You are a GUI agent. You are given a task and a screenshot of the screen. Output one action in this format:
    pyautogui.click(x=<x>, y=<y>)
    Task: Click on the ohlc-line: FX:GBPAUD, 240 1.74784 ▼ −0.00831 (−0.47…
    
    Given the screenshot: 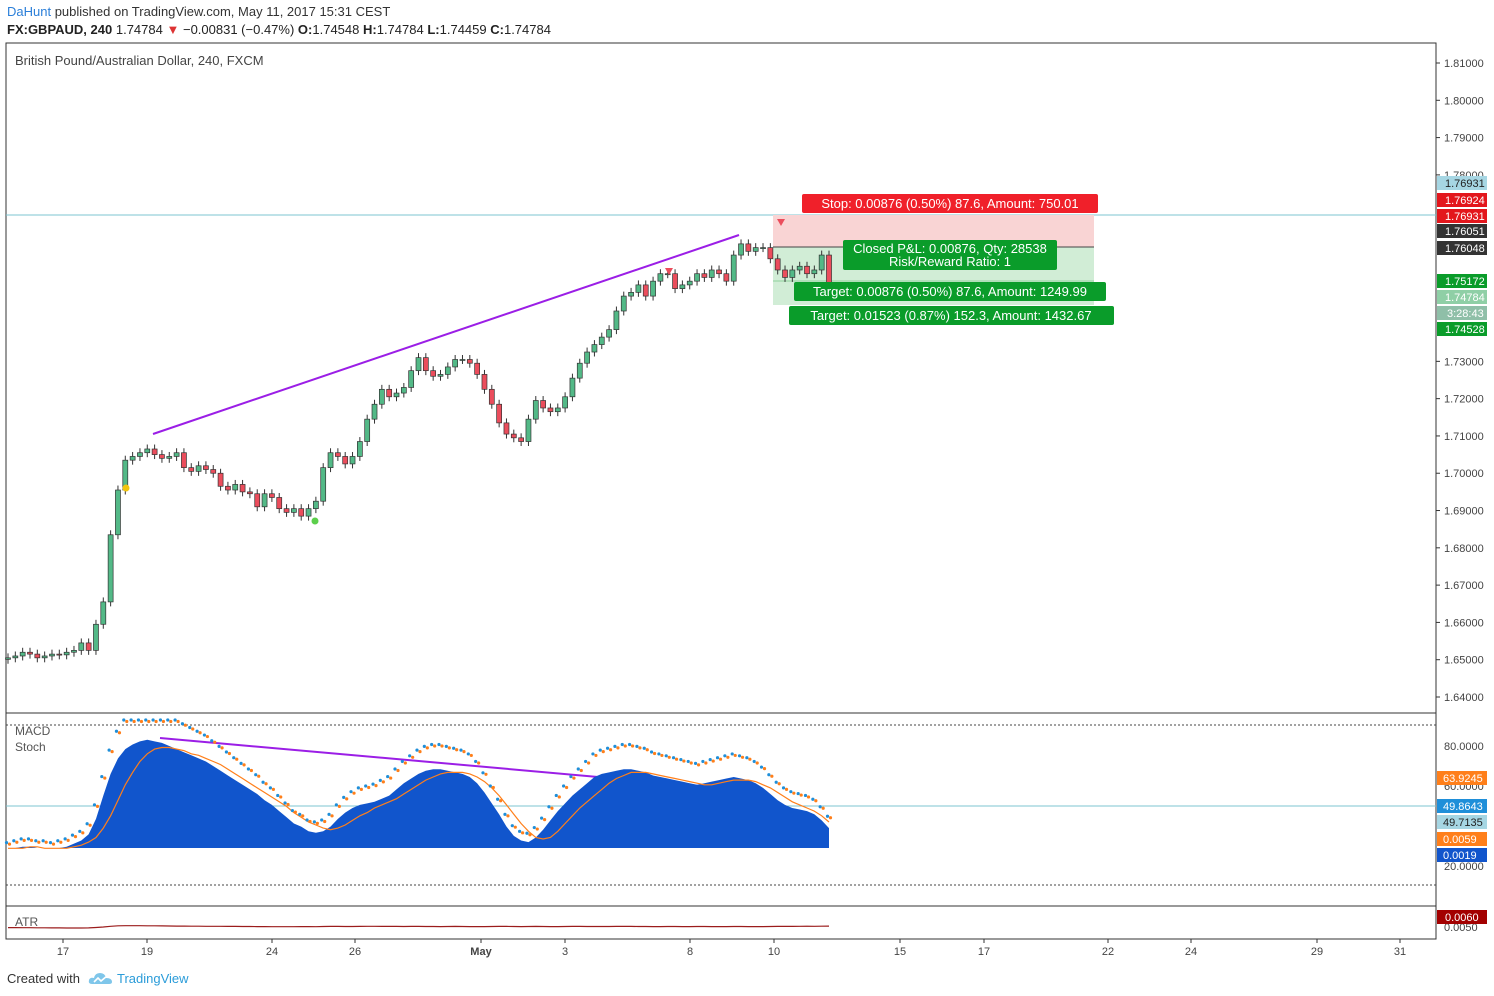 What is the action you would take?
    pyautogui.click(x=279, y=29)
    